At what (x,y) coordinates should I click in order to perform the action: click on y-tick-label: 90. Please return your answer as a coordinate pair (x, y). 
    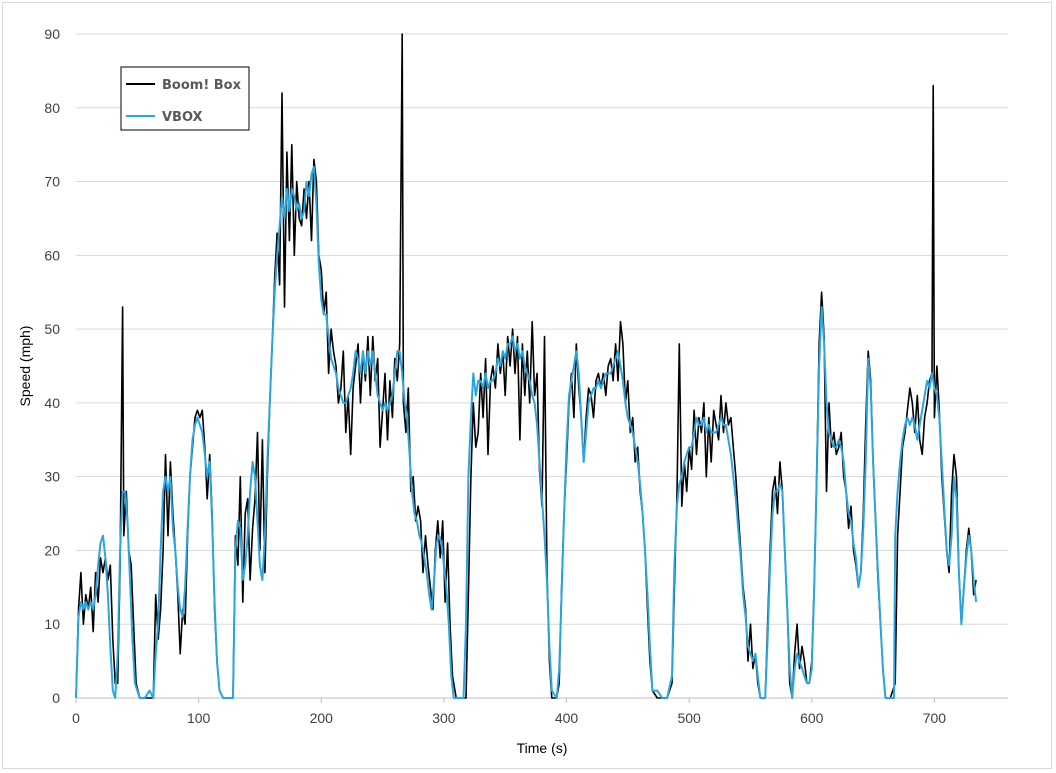
    Looking at the image, I should click on (52, 34).